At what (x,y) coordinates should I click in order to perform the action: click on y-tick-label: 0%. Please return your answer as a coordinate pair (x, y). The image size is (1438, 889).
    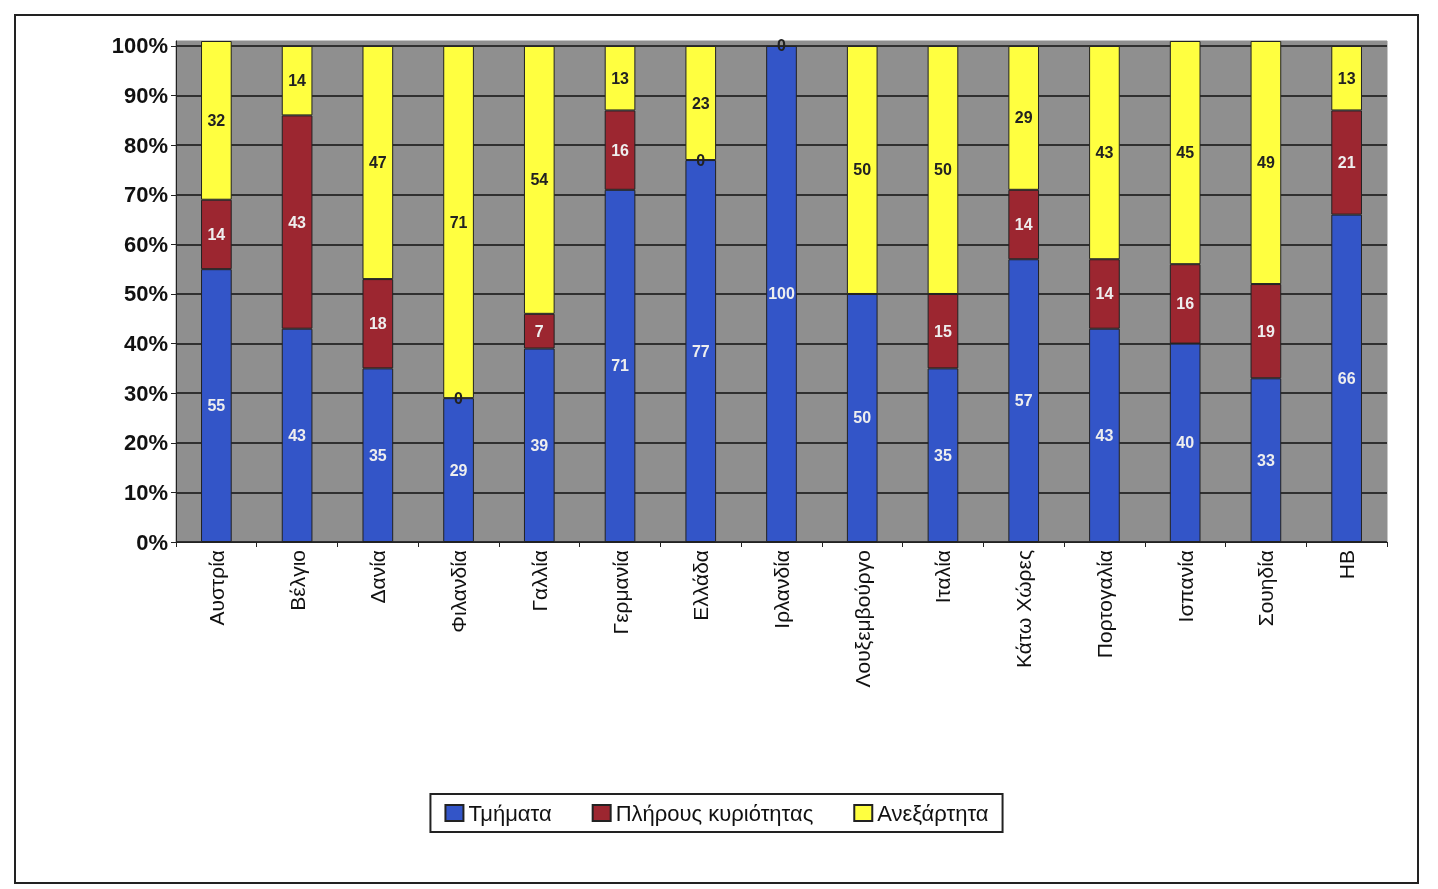
    Looking at the image, I should click on (152, 542).